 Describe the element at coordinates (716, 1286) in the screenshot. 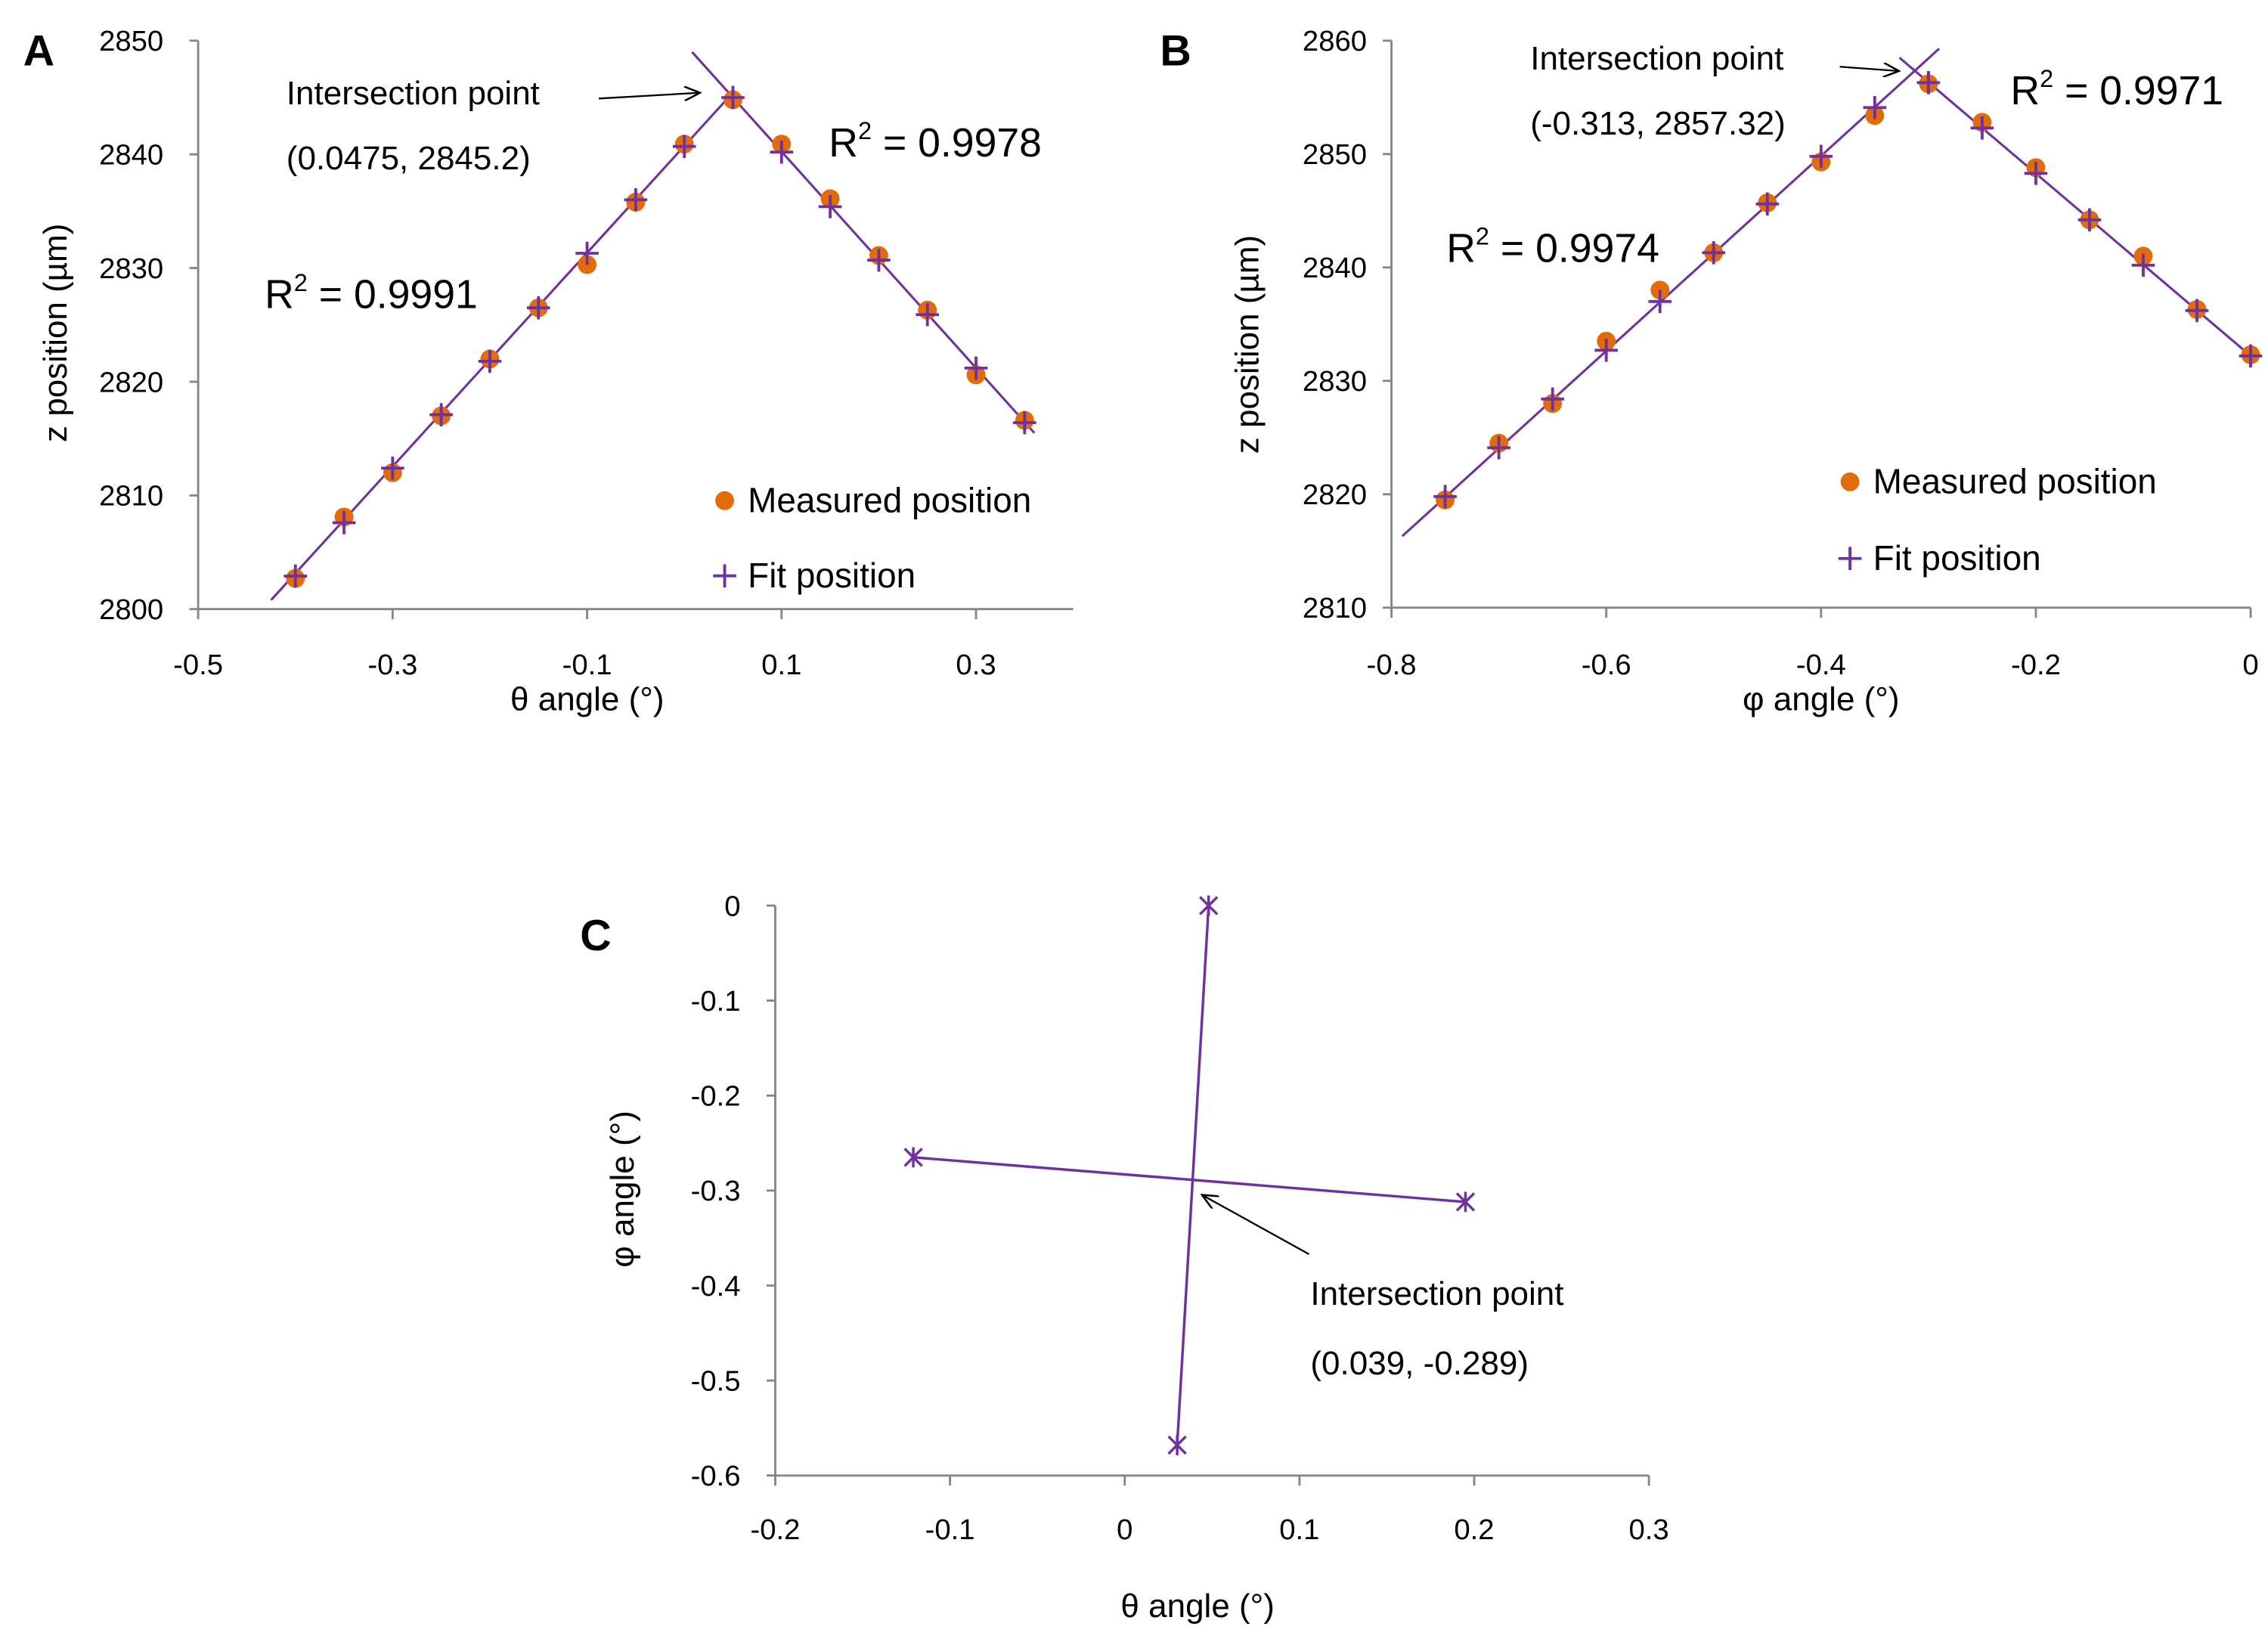

I see `y-tick-label: -0.4` at that location.